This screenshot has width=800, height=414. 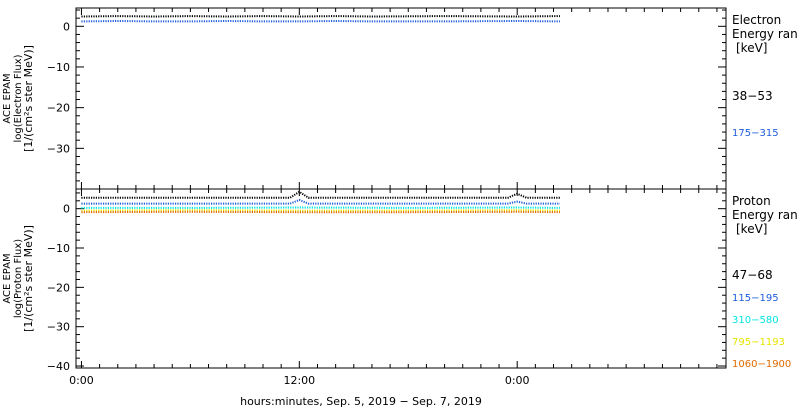 I want to click on electron-legend-title: Electron, so click(x=756, y=20).